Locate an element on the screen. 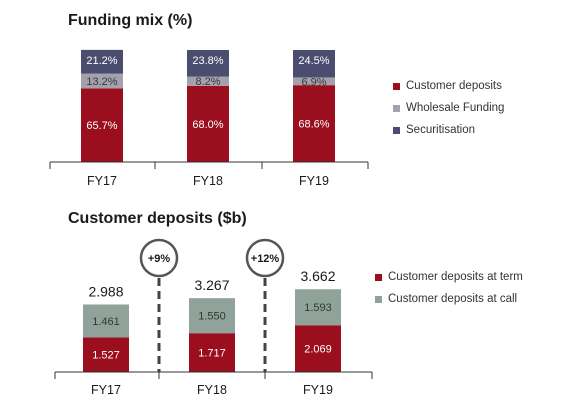 Image resolution: width=582 pixels, height=408 pixels. data-label: 68.6% is located at coordinates (313, 125).